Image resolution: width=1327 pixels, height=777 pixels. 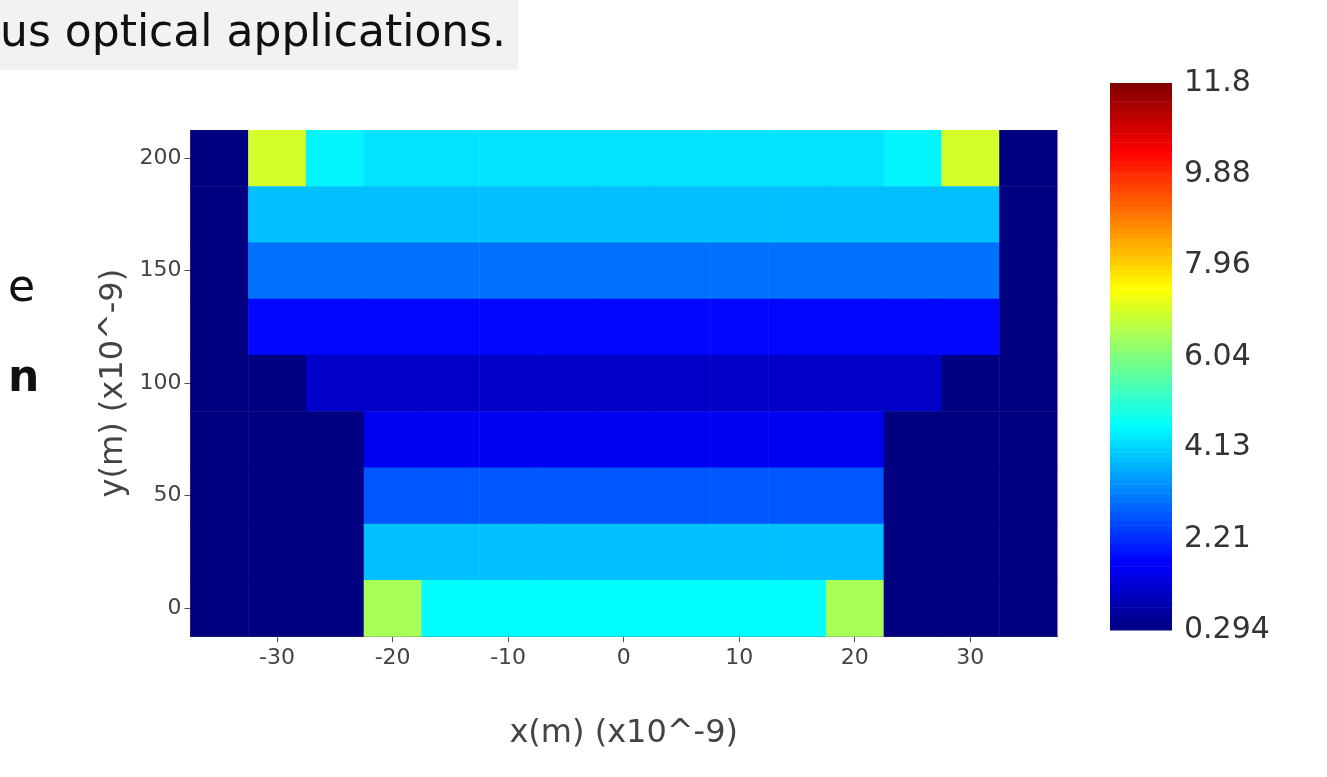 I want to click on y-tick-label: 0, so click(x=174, y=606).